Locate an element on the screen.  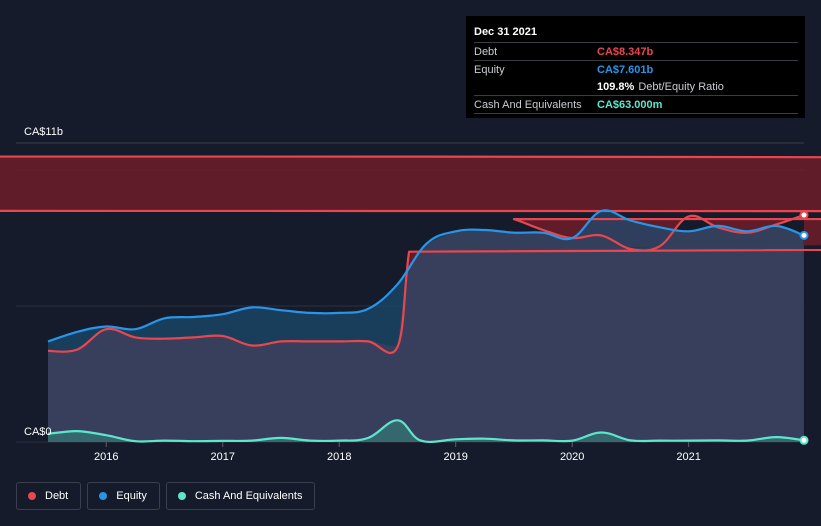
tooltip-cash-value: CA$63.000m is located at coordinates (630, 104).